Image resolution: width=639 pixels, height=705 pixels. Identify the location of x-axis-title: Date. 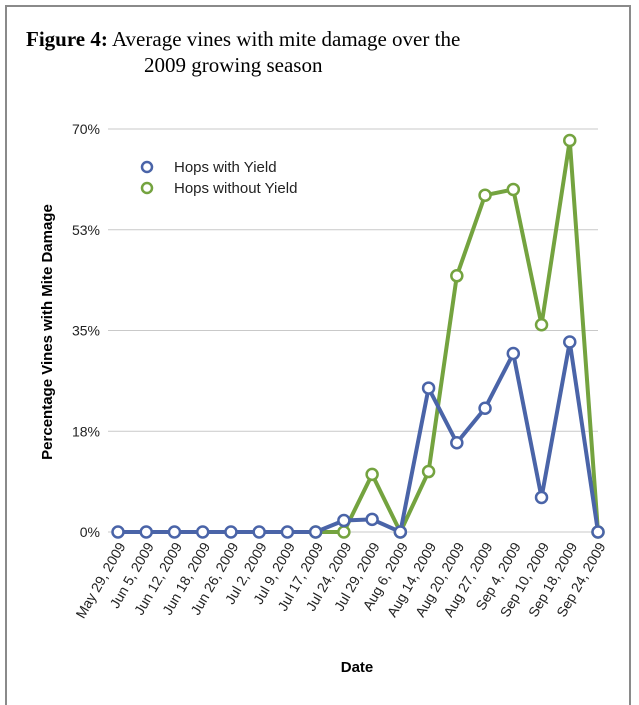
(357, 667).